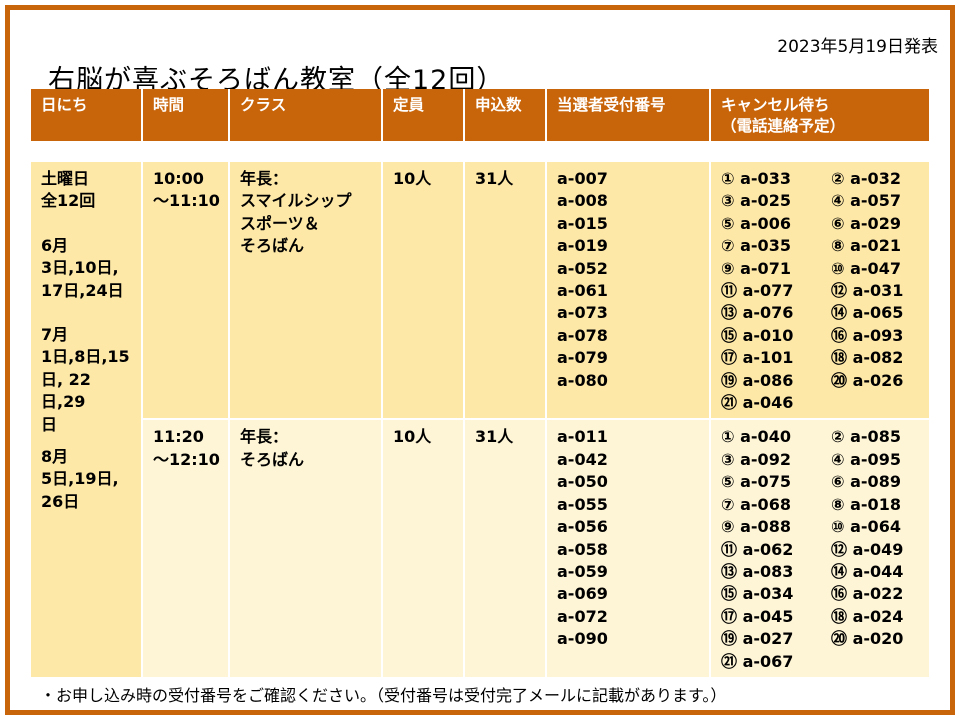  I want to click on winner-number: a-019, so click(582, 246).